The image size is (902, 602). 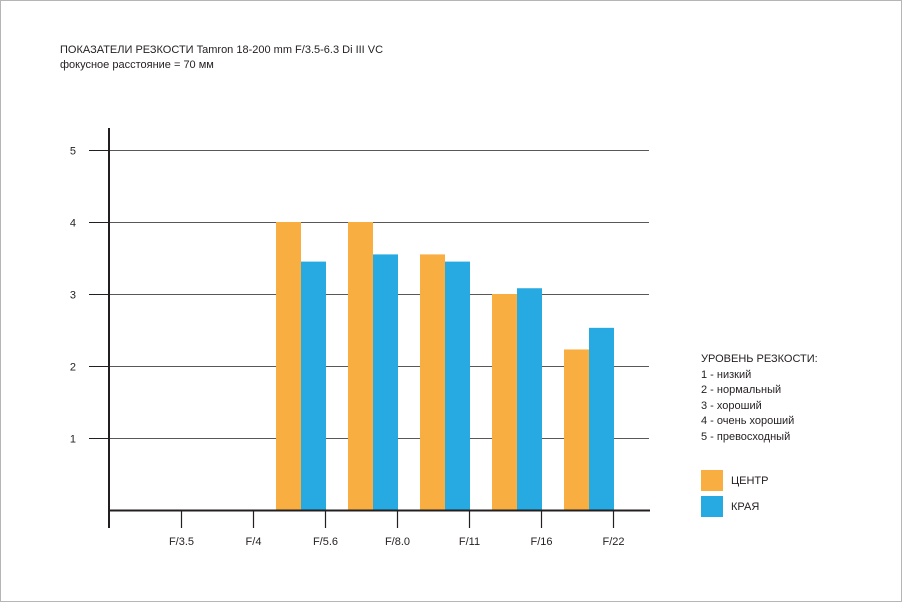 What do you see at coordinates (181, 542) in the screenshot?
I see `x-tick-label: F/3.5` at bounding box center [181, 542].